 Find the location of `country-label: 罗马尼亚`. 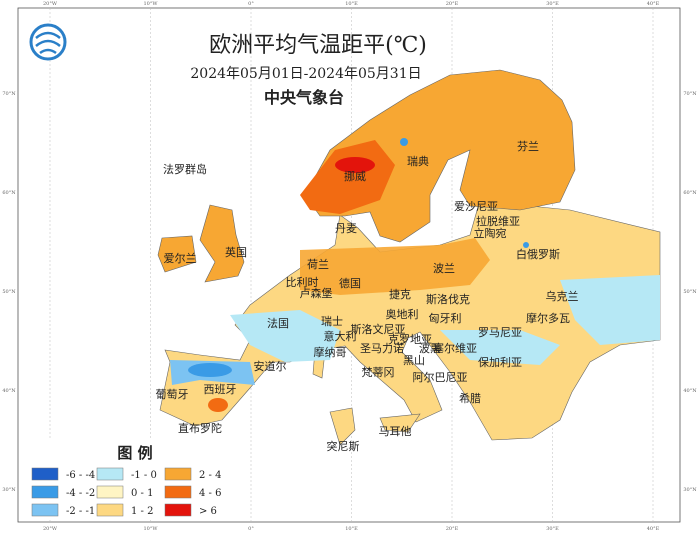

country-label: 罗马尼亚 is located at coordinates (500, 332).